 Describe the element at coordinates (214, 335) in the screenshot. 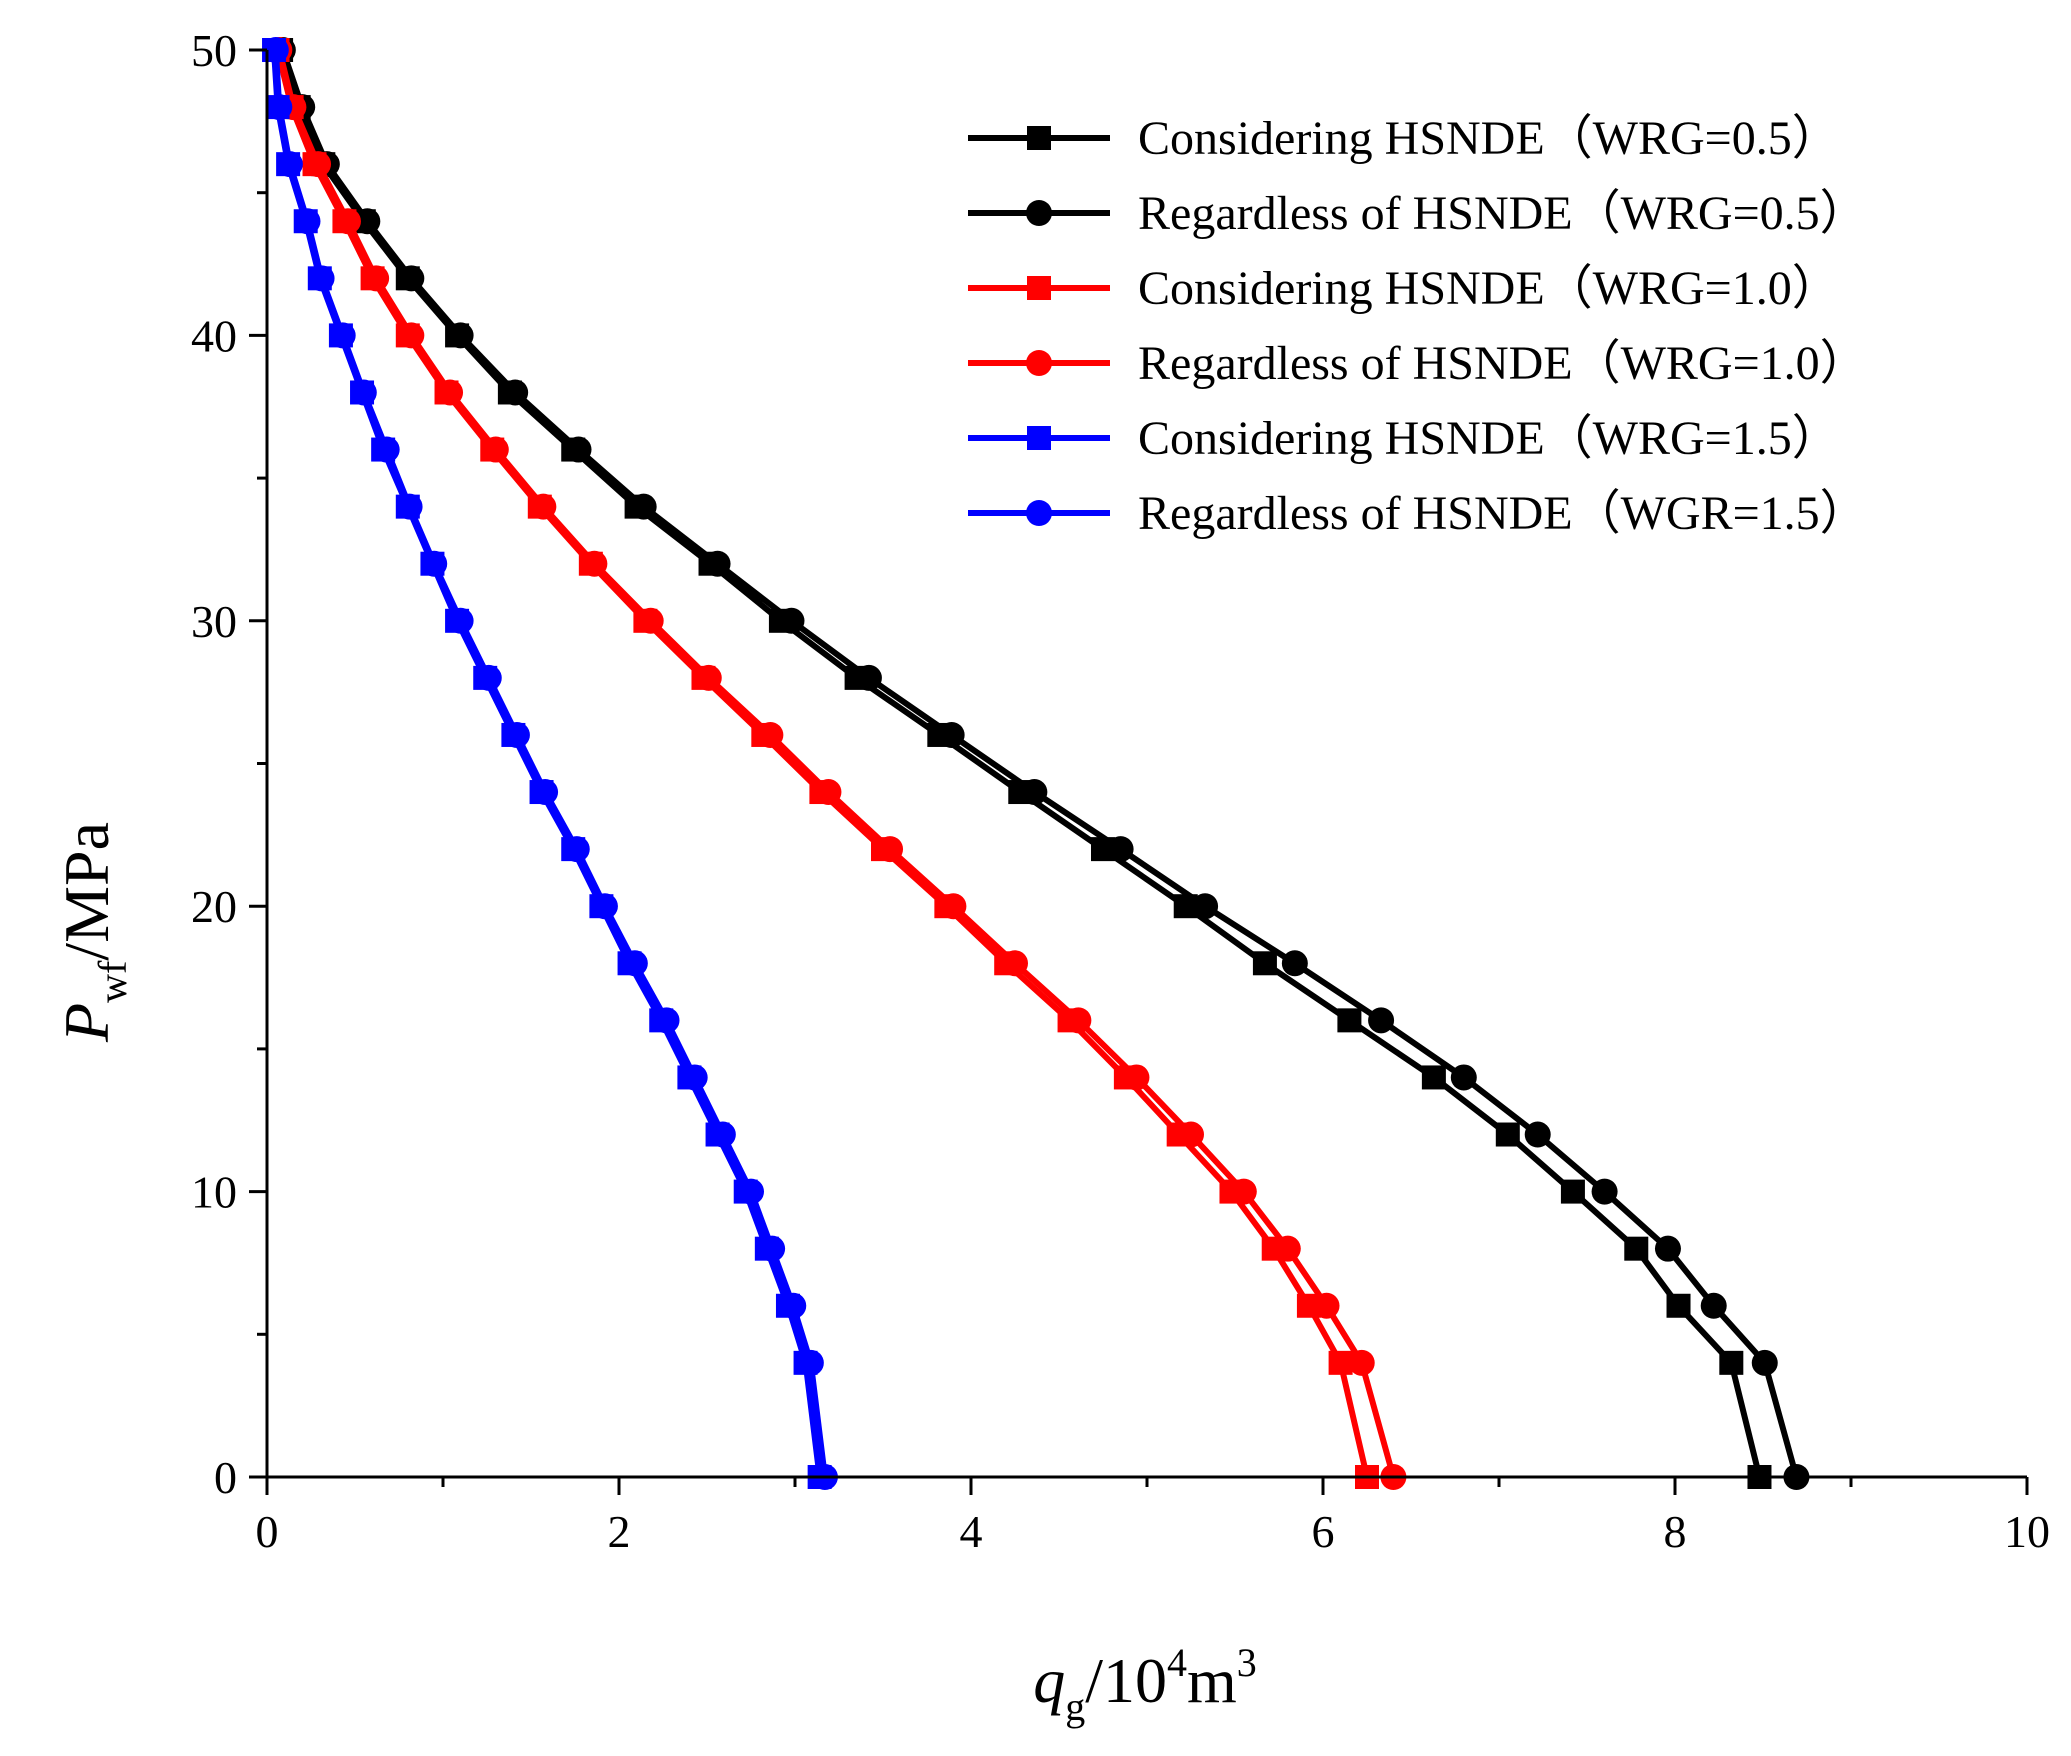

I see `y-tick-label: 40` at that location.